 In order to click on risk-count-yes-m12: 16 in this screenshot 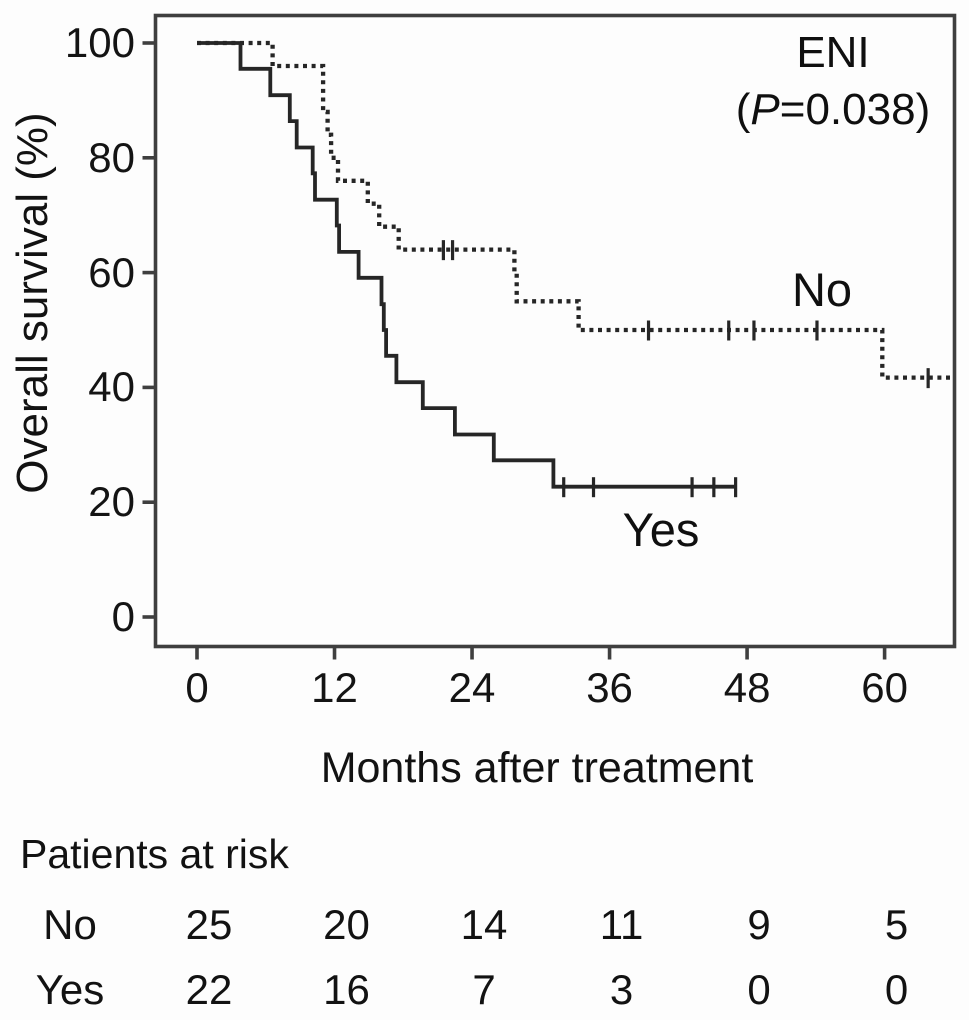, I will do `click(346, 989)`.